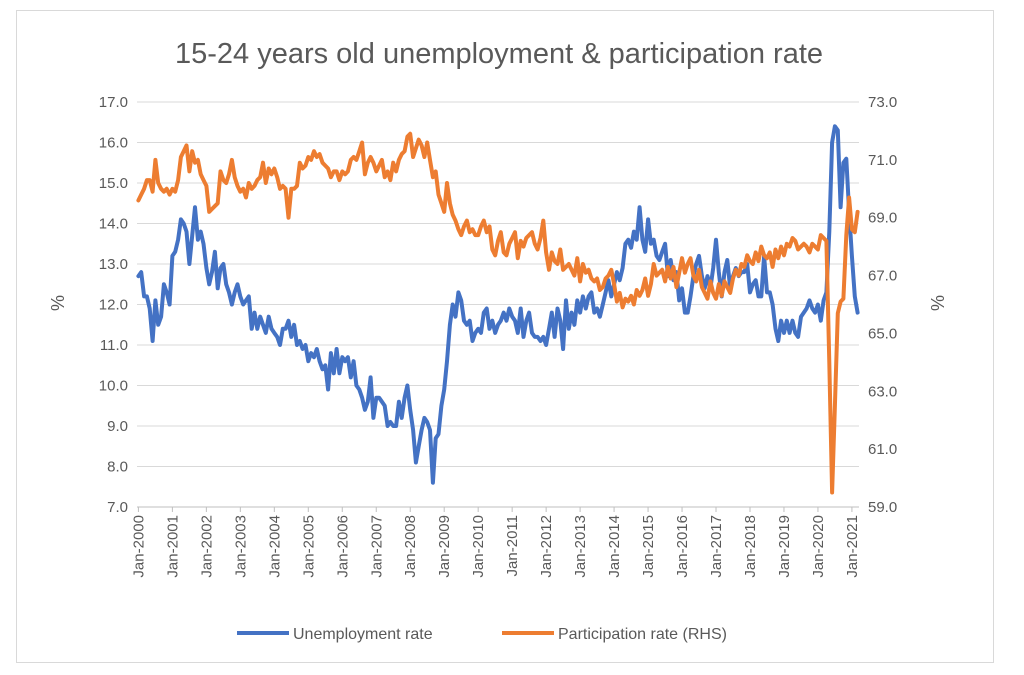  Describe the element at coordinates (512, 545) in the screenshot. I see `x-tick-label: Jan-2011` at that location.